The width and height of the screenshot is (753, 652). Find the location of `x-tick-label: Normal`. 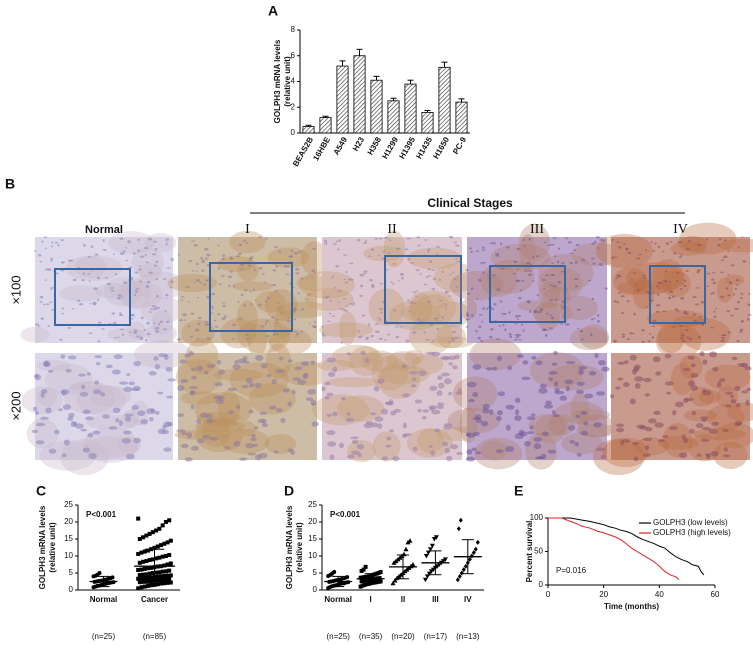

x-tick-label: Normal is located at coordinates (338, 599).